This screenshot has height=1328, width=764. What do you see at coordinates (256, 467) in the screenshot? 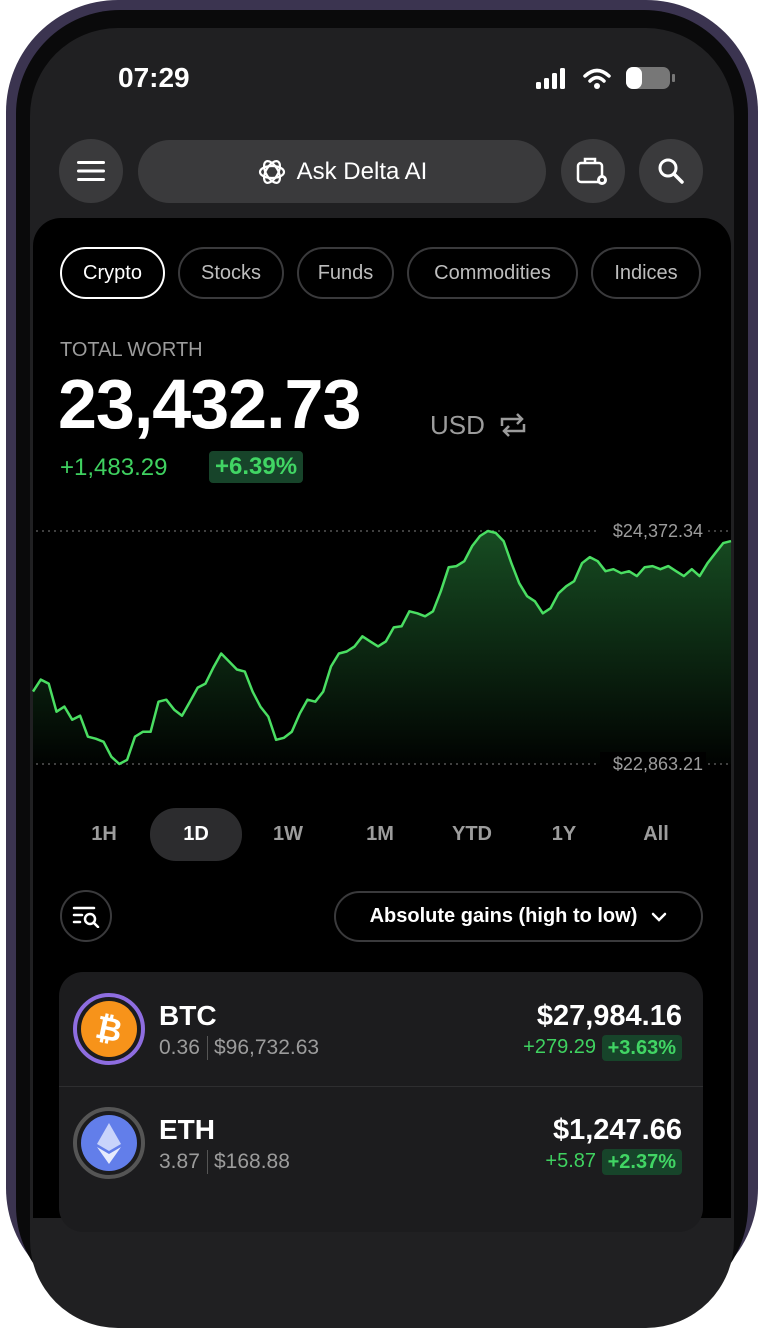
I see `total-change-percent: +6.39%` at bounding box center [256, 467].